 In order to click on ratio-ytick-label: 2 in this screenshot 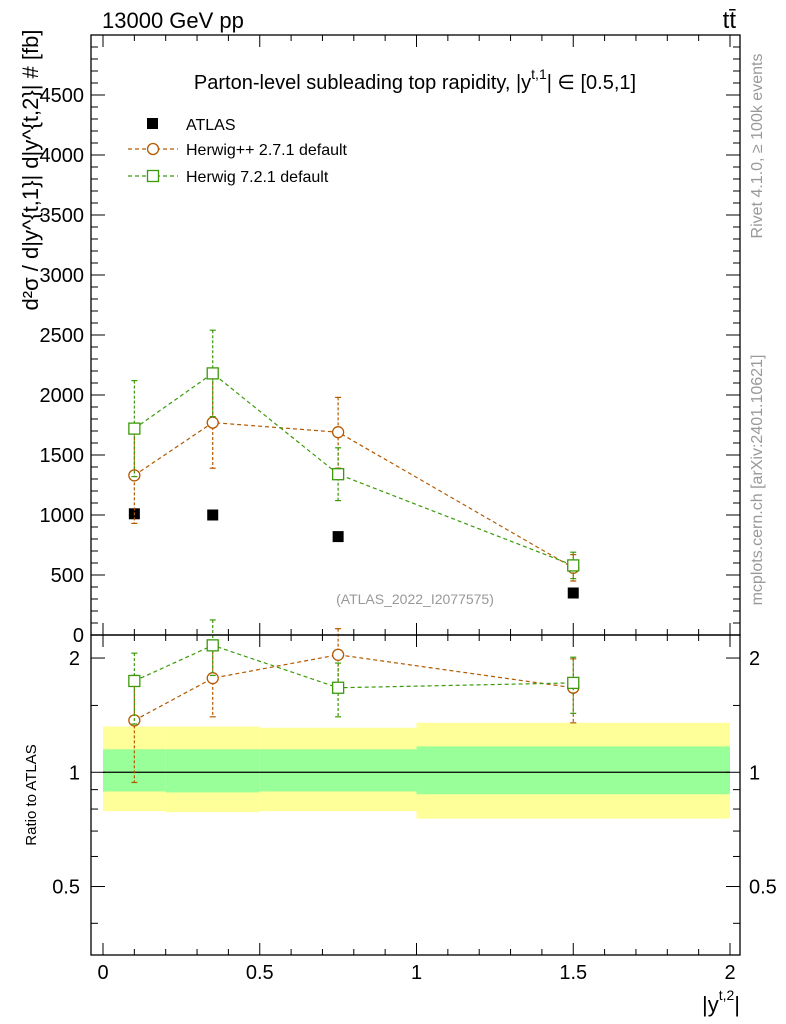, I will do `click(74, 659)`.